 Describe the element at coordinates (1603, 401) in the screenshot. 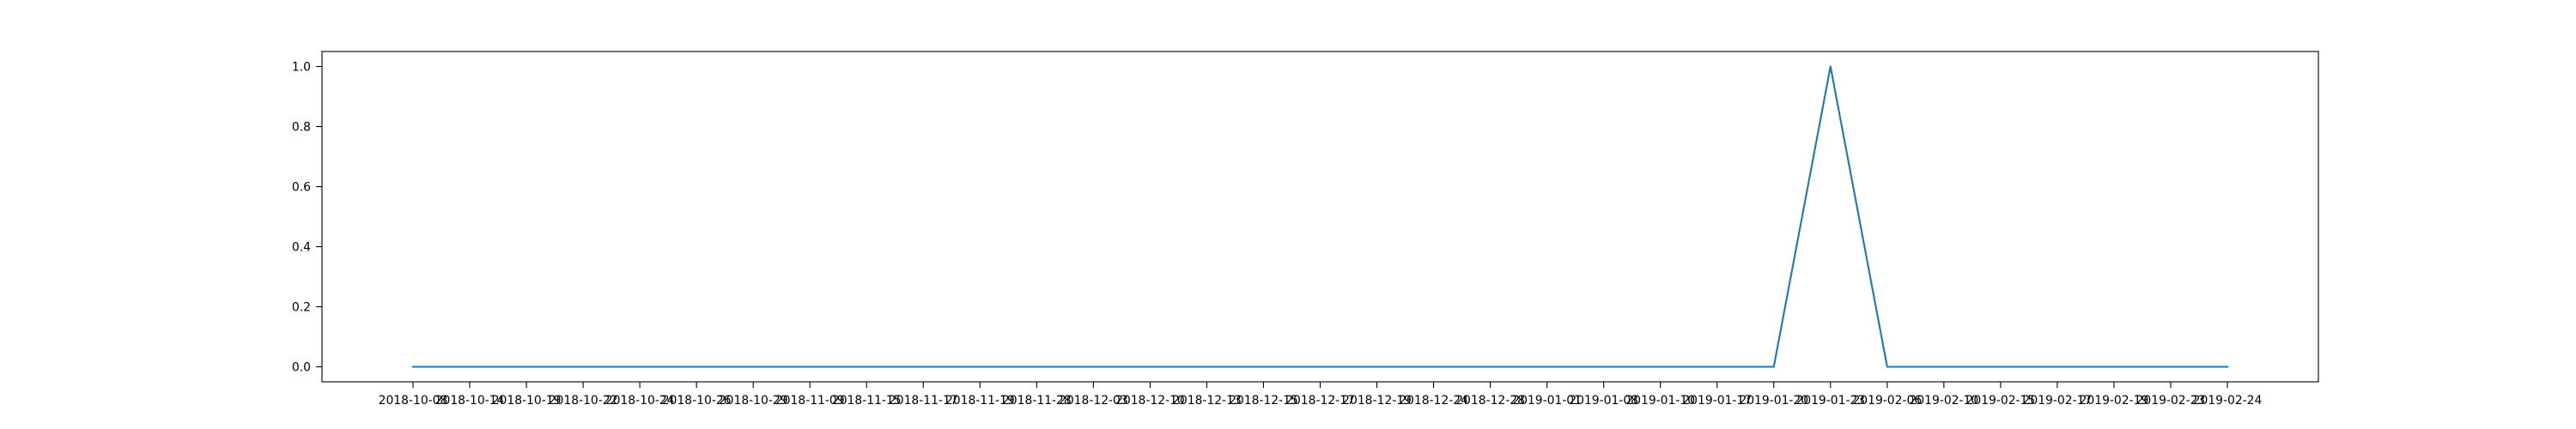

I see `x-tick-label: 2019-01-08` at that location.